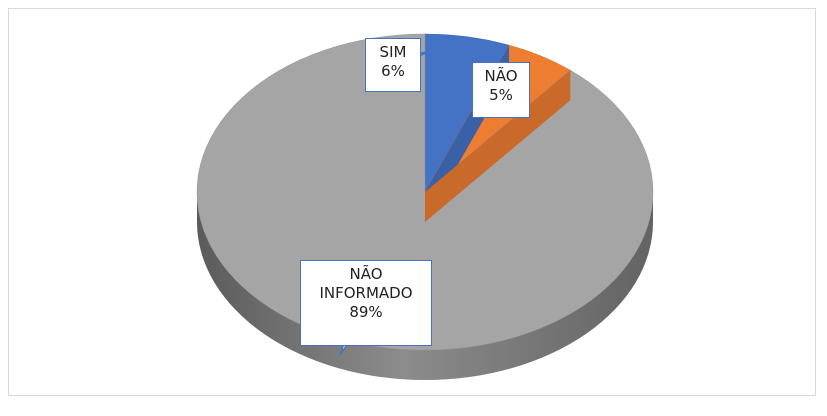  What do you see at coordinates (393, 71) in the screenshot?
I see `label-value: 6%` at bounding box center [393, 71].